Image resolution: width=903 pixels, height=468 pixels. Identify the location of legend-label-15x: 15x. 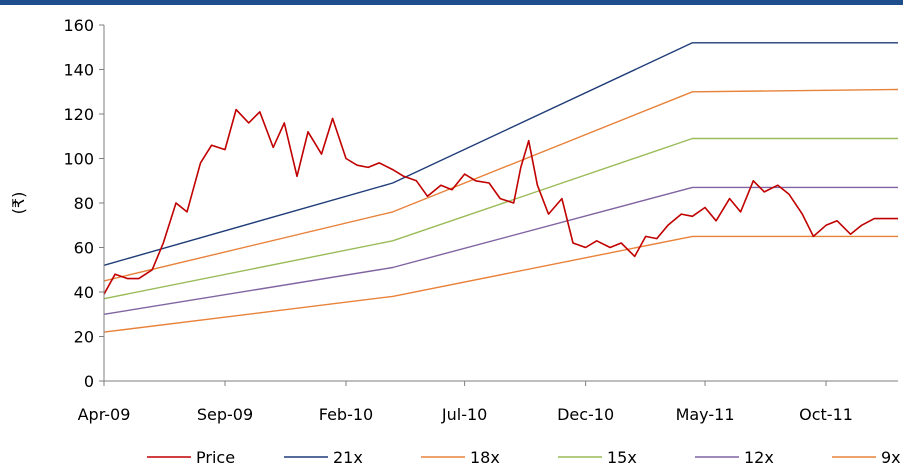
(622, 457).